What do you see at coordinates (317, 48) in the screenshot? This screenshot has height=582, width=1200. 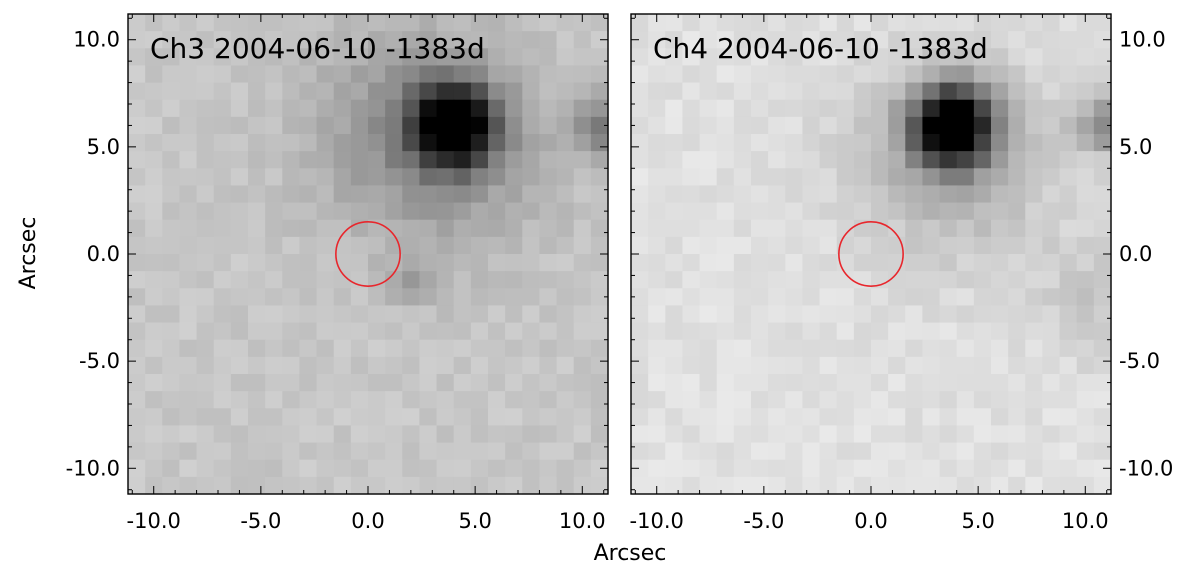 I see `panel-title: Ch3 2004-06-10 -1383d` at bounding box center [317, 48].